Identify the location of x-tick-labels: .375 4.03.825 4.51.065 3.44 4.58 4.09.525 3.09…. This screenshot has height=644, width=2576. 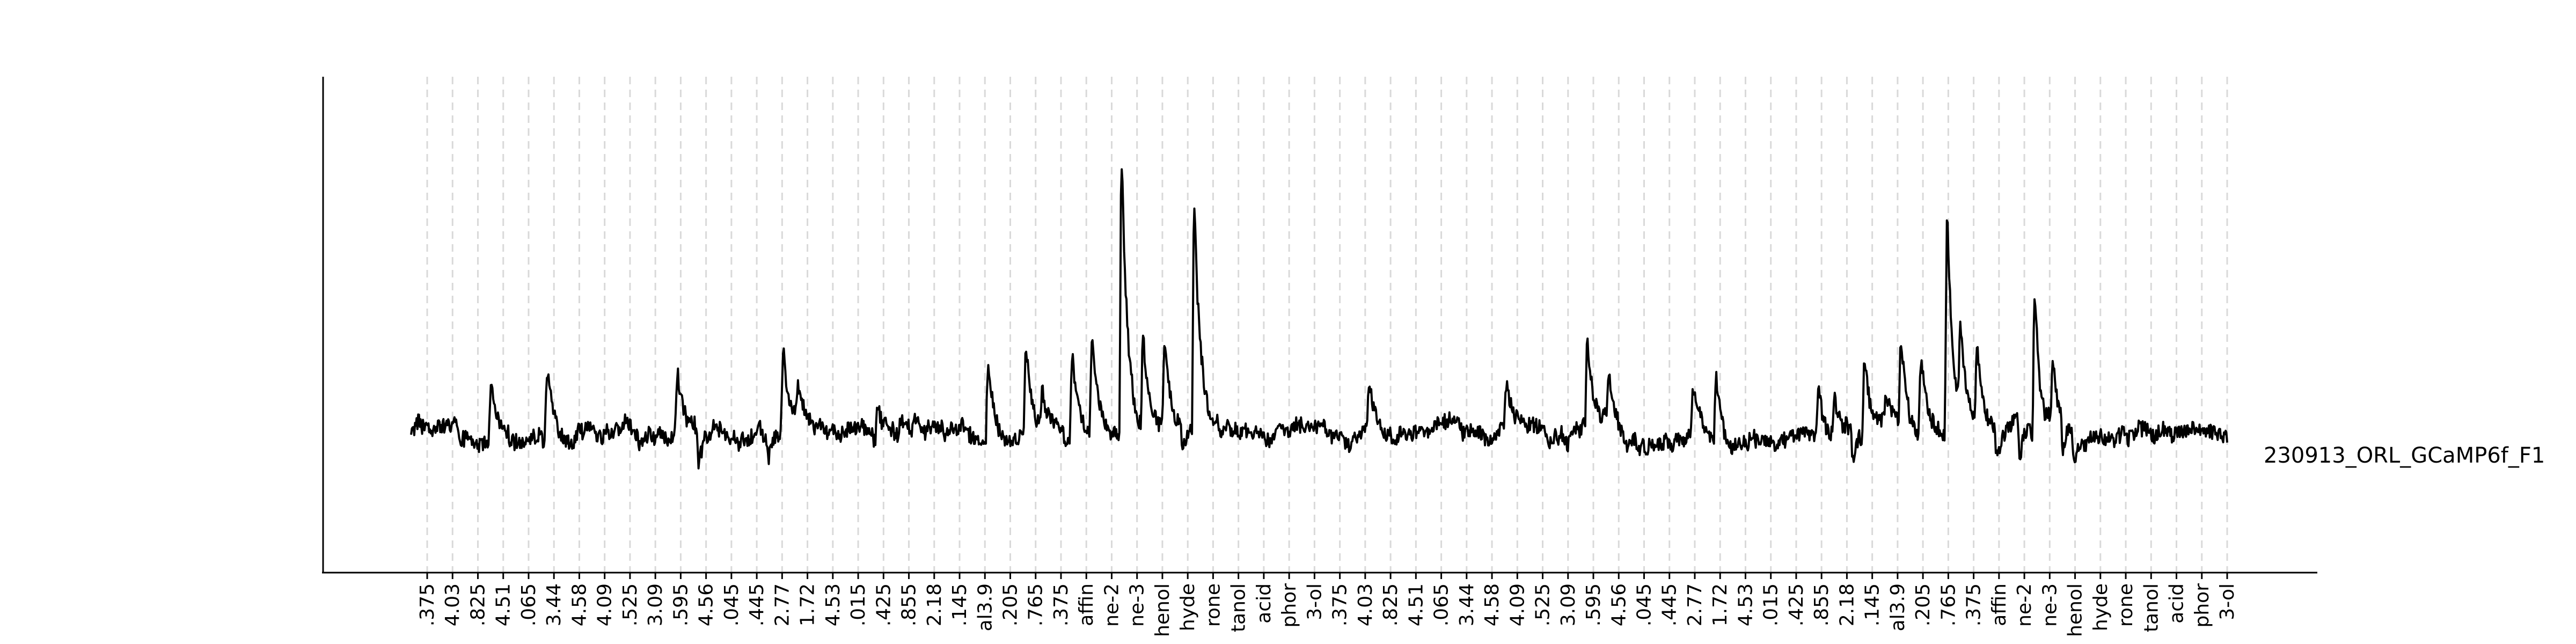
(1327, 610).